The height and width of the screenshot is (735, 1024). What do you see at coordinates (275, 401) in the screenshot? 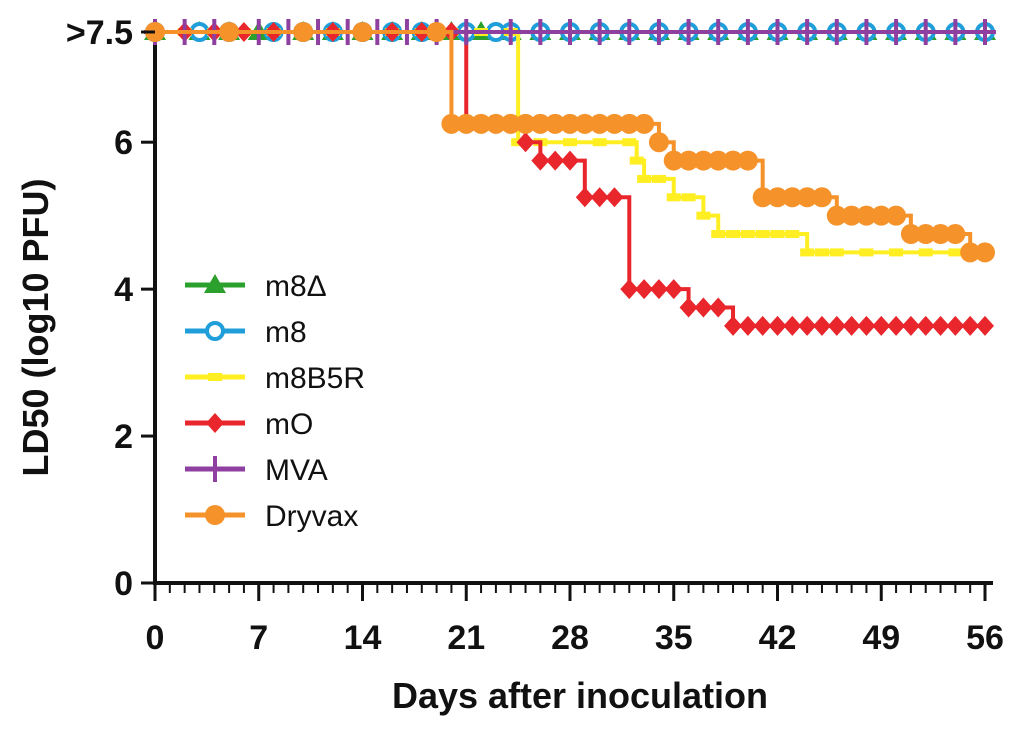
I see `legend: m8Δ m8 m8B5R mO MVA Dryvax` at bounding box center [275, 401].